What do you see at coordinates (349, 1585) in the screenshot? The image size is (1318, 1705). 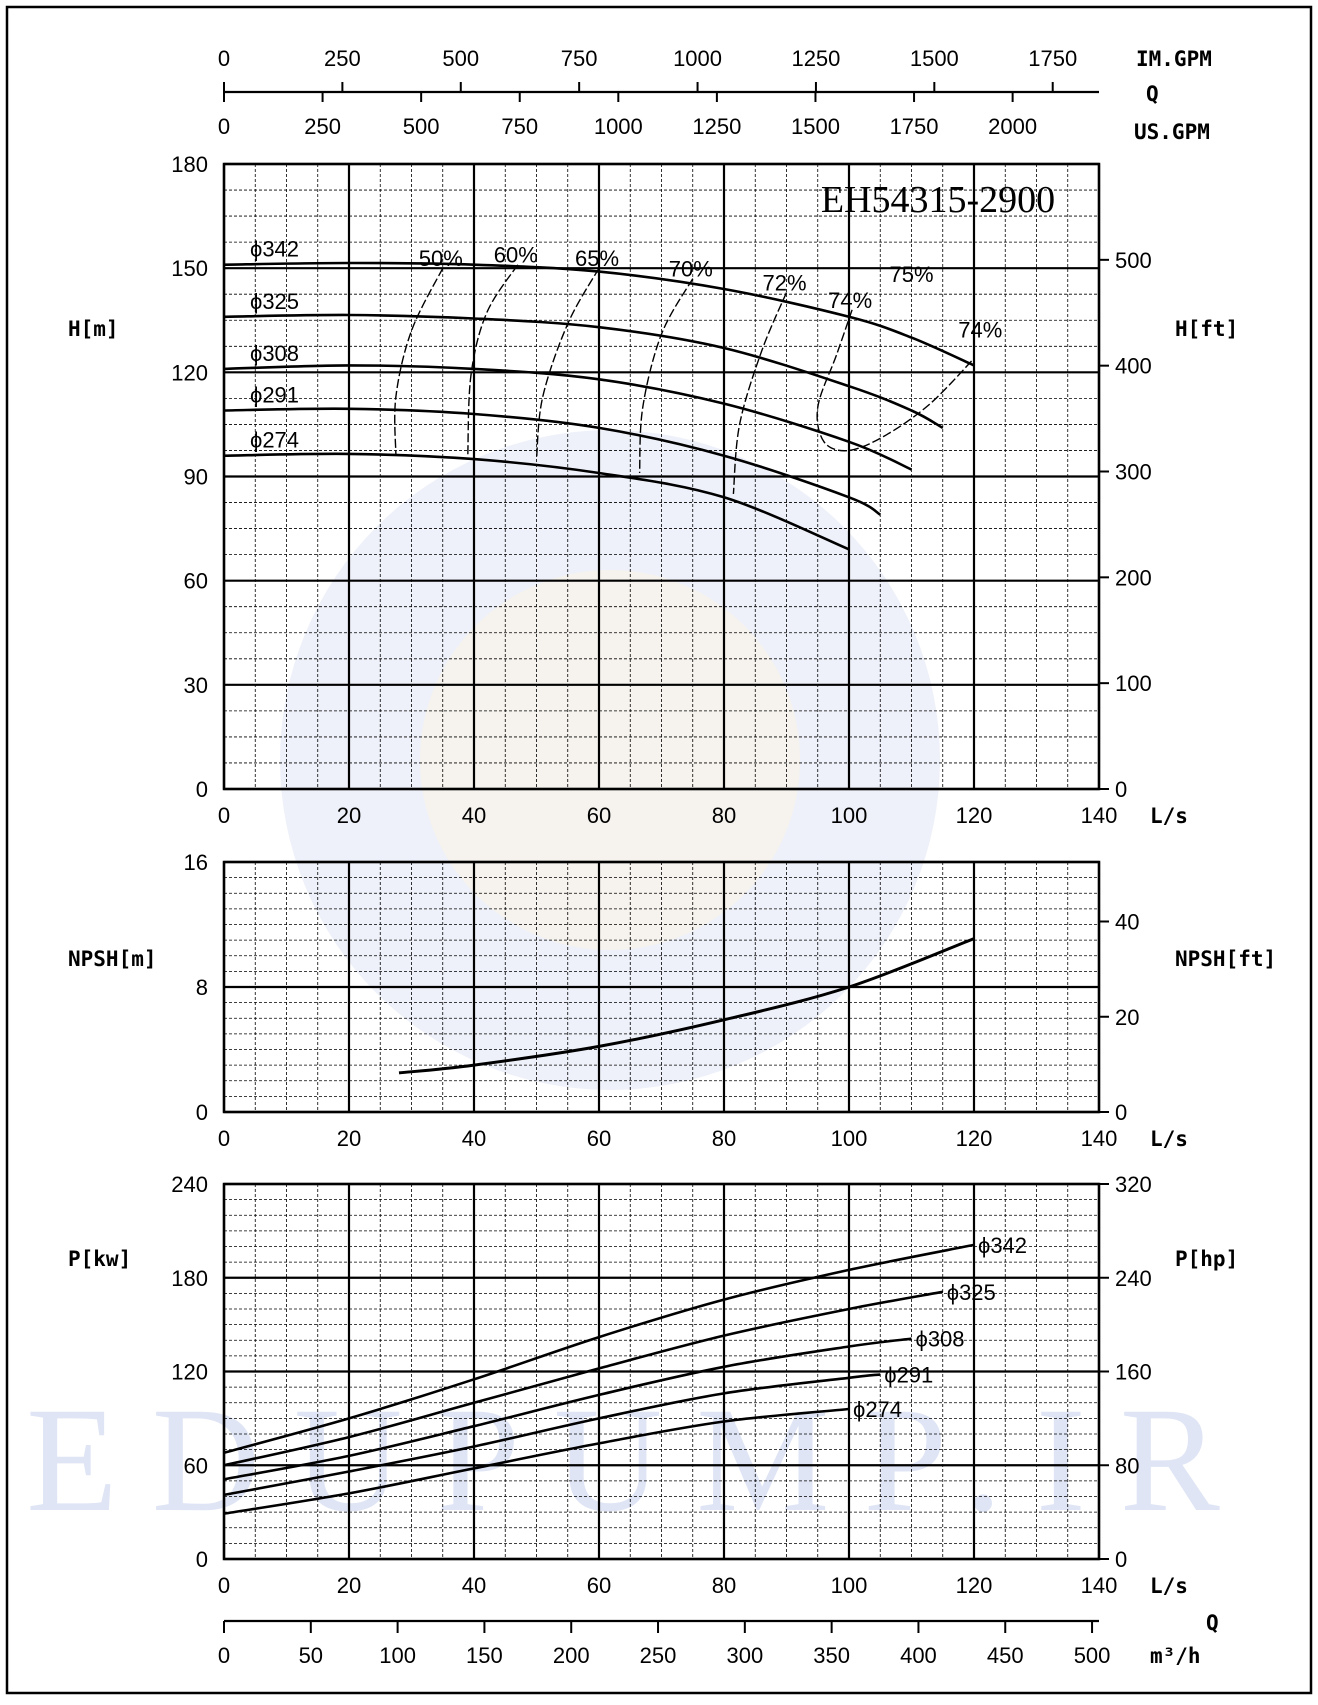 I see `power-xtick-label: 20` at bounding box center [349, 1585].